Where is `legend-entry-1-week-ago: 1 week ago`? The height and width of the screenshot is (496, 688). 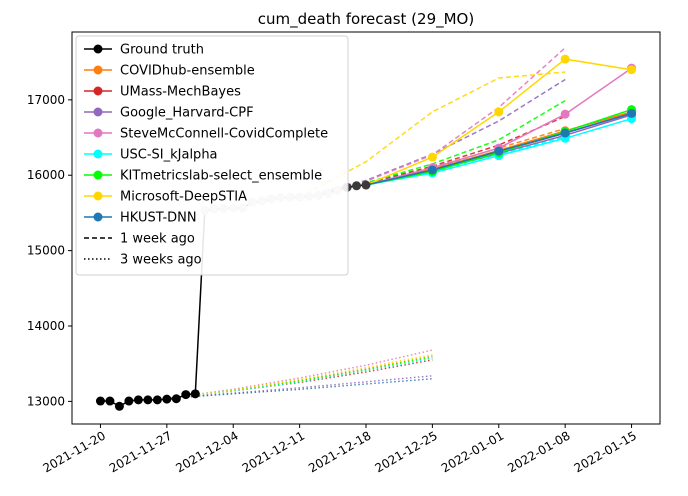 legend-entry-1-week-ago: 1 week ago is located at coordinates (139, 239).